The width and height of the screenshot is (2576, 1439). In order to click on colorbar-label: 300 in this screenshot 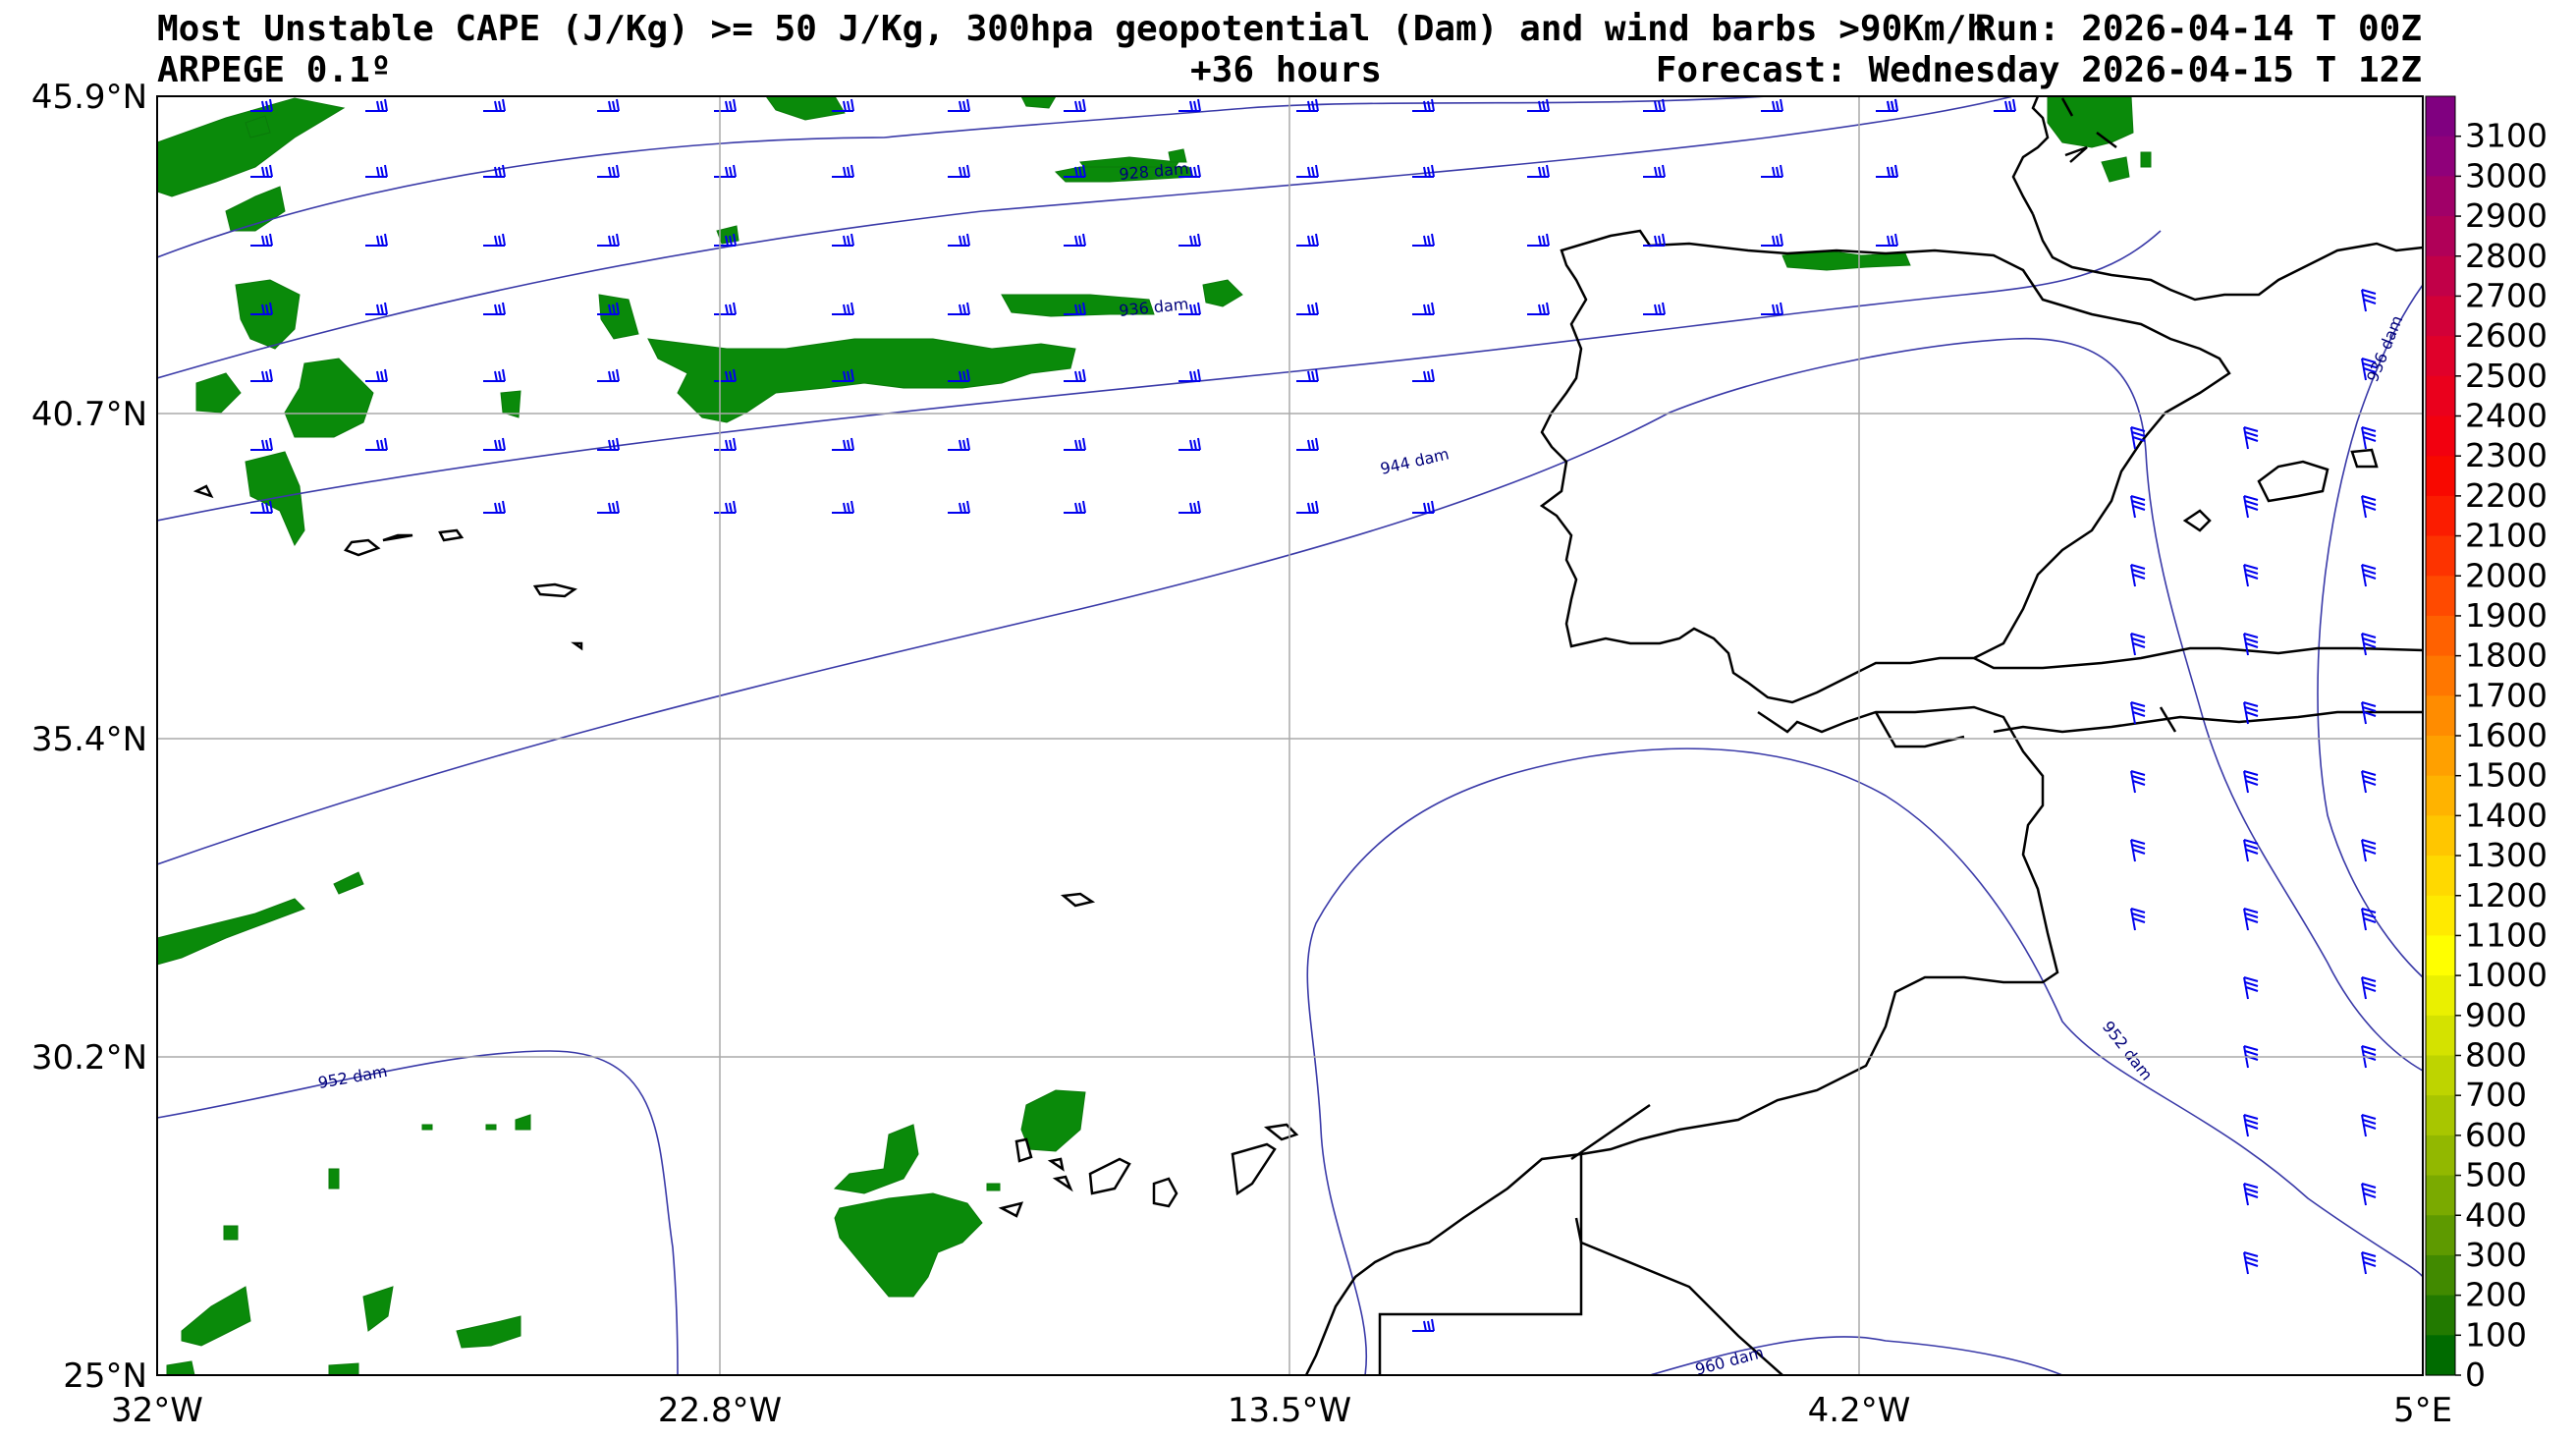, I will do `click(2496, 1255)`.